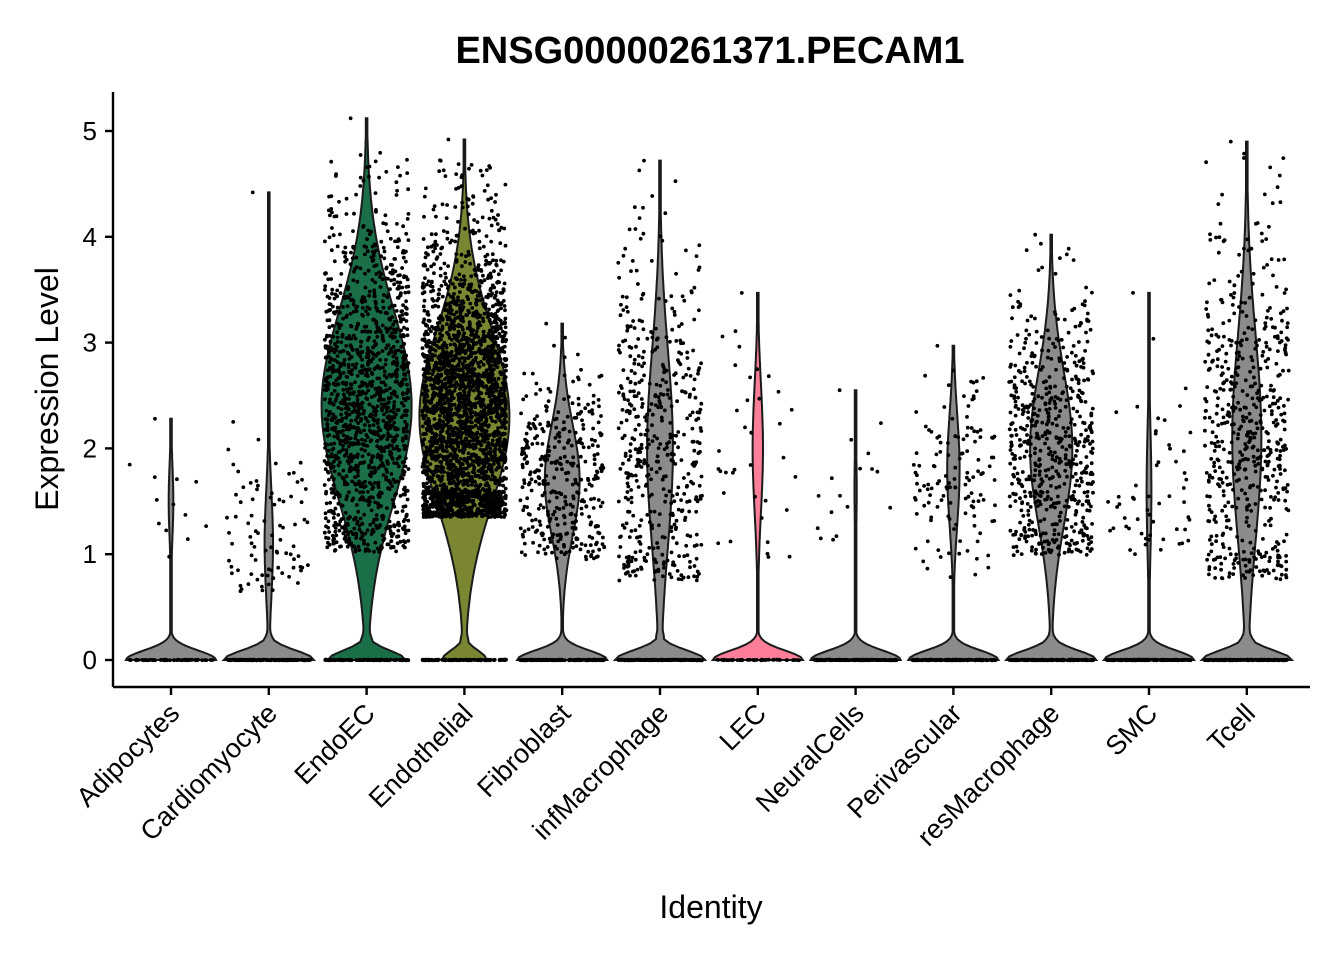 This screenshot has width=1344, height=965. Describe the element at coordinates (710, 907) in the screenshot. I see `x-axis-title: Identity` at that location.